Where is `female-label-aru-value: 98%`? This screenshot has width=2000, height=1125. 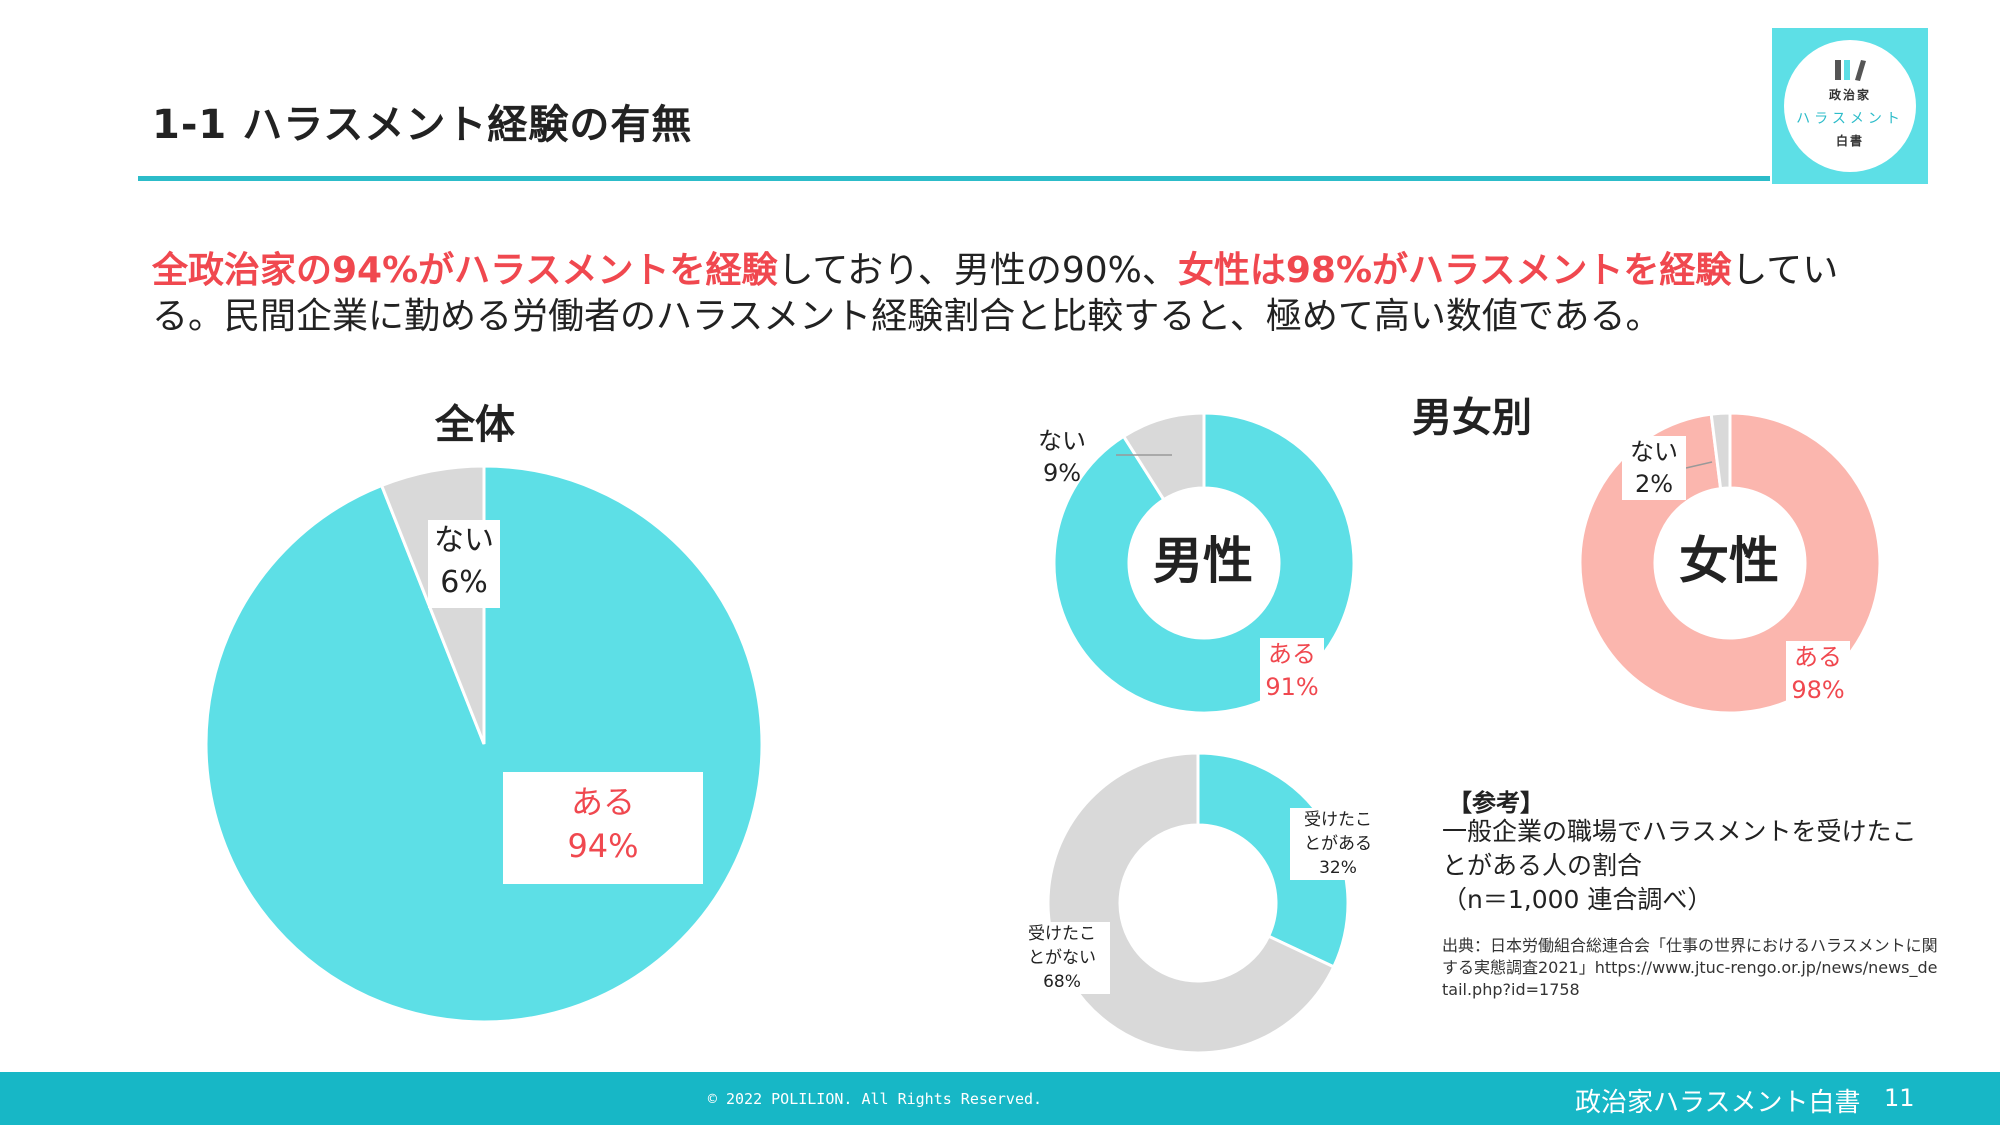 female-label-aru-value: 98% is located at coordinates (1818, 690).